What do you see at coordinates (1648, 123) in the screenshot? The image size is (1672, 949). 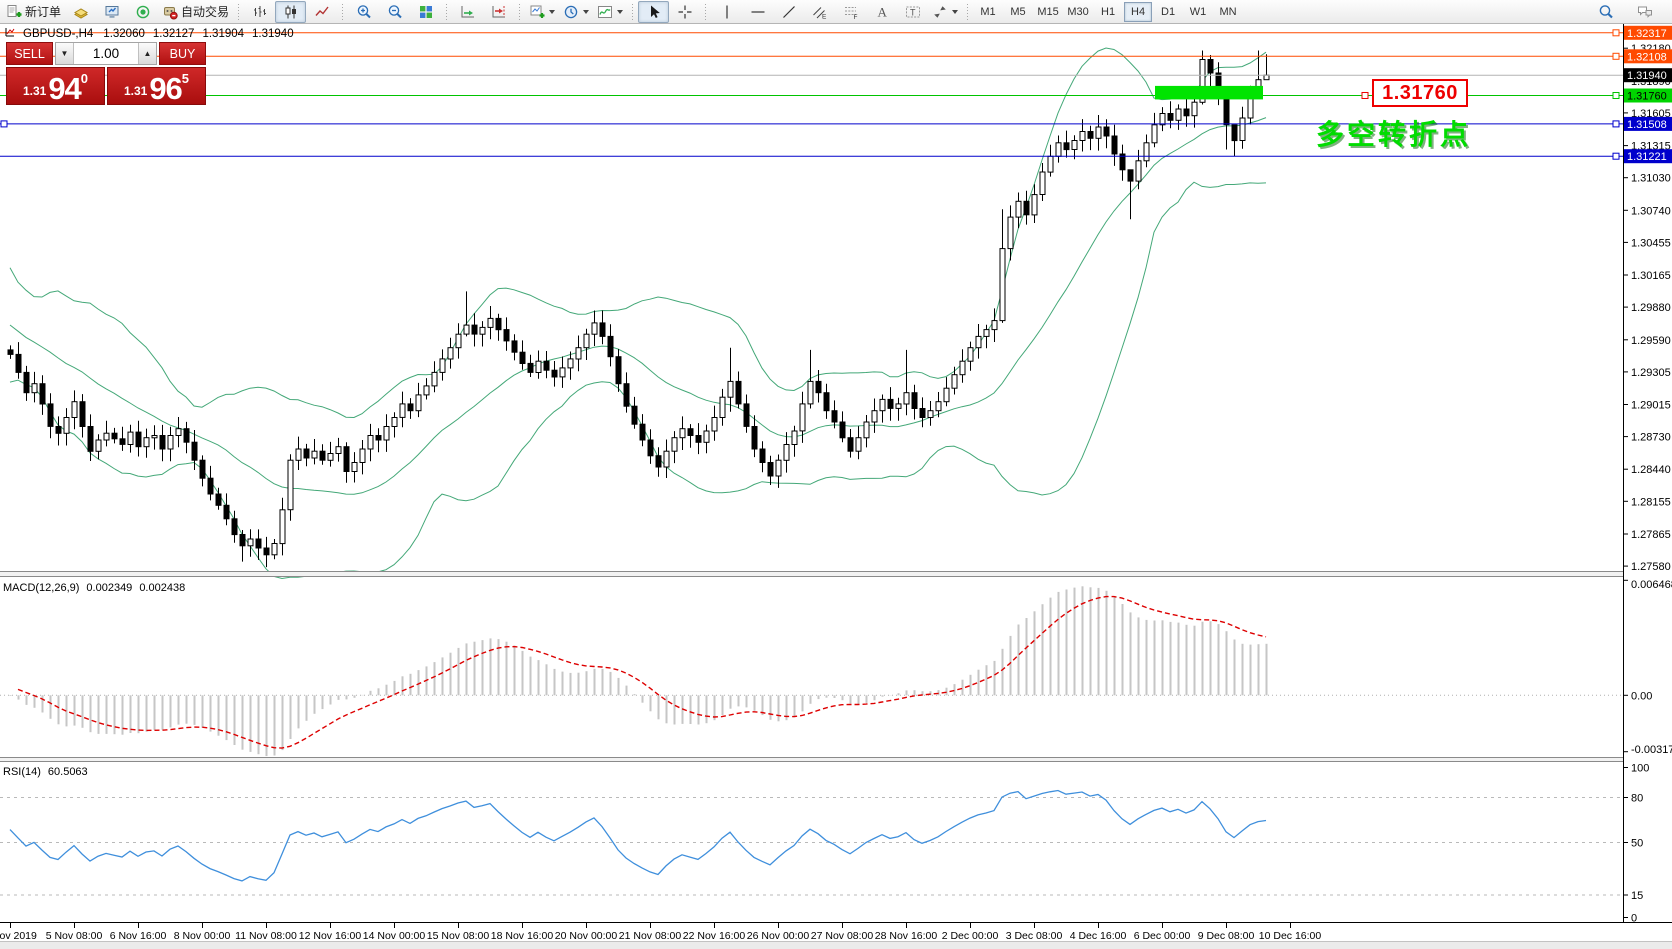 I see `price-badge-1.31508: 1.31508` at bounding box center [1648, 123].